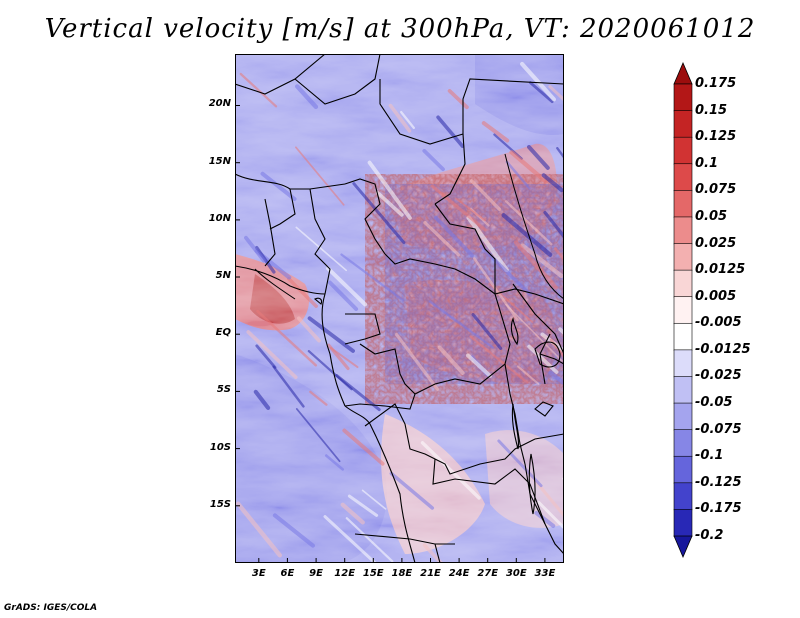 This screenshot has width=800, height=618. I want to click on colorbar-min-arrow, so click(683, 546).